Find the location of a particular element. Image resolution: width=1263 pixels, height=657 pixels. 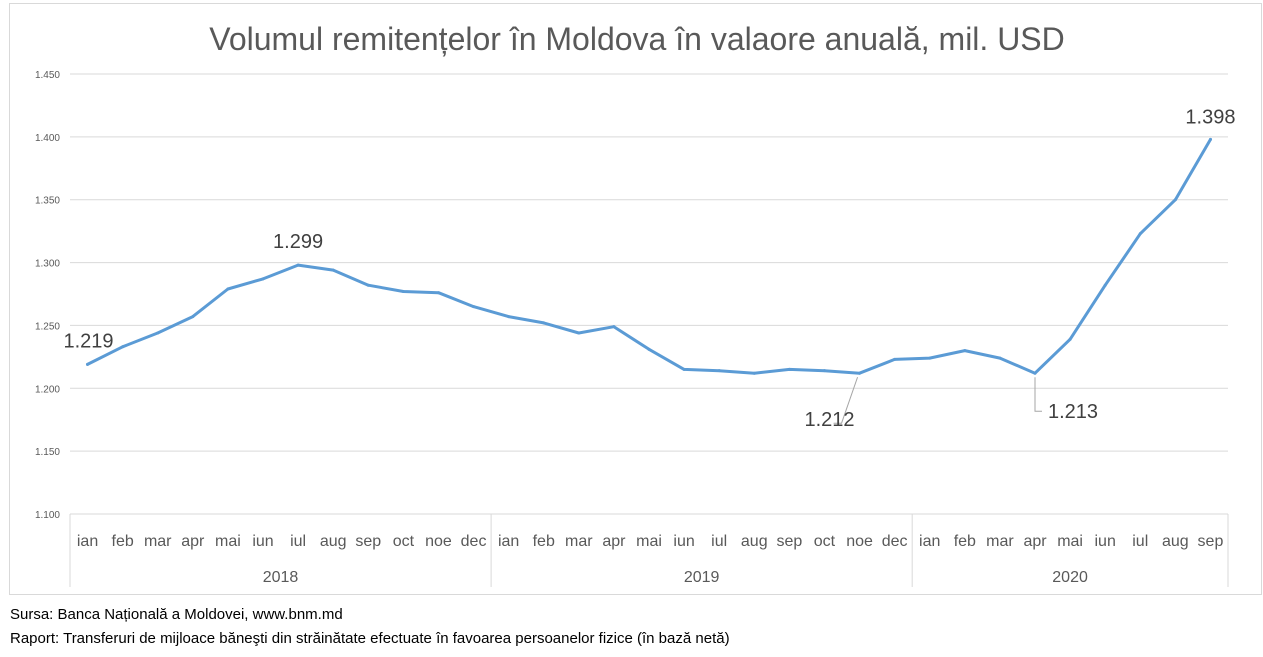

year-label: 2019 is located at coordinates (702, 577).